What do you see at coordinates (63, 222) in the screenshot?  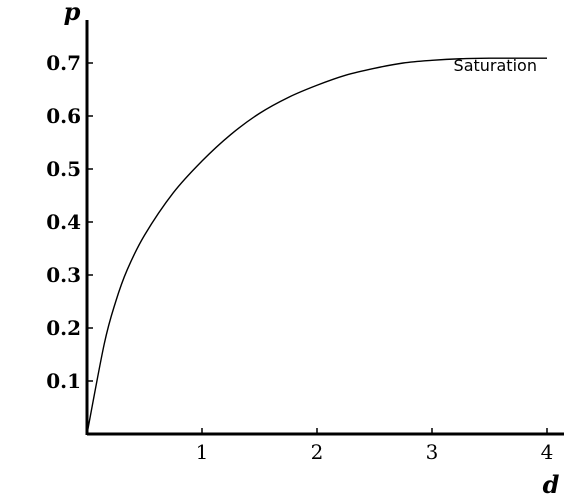 I see `y-tick-label: 0.4` at bounding box center [63, 222].